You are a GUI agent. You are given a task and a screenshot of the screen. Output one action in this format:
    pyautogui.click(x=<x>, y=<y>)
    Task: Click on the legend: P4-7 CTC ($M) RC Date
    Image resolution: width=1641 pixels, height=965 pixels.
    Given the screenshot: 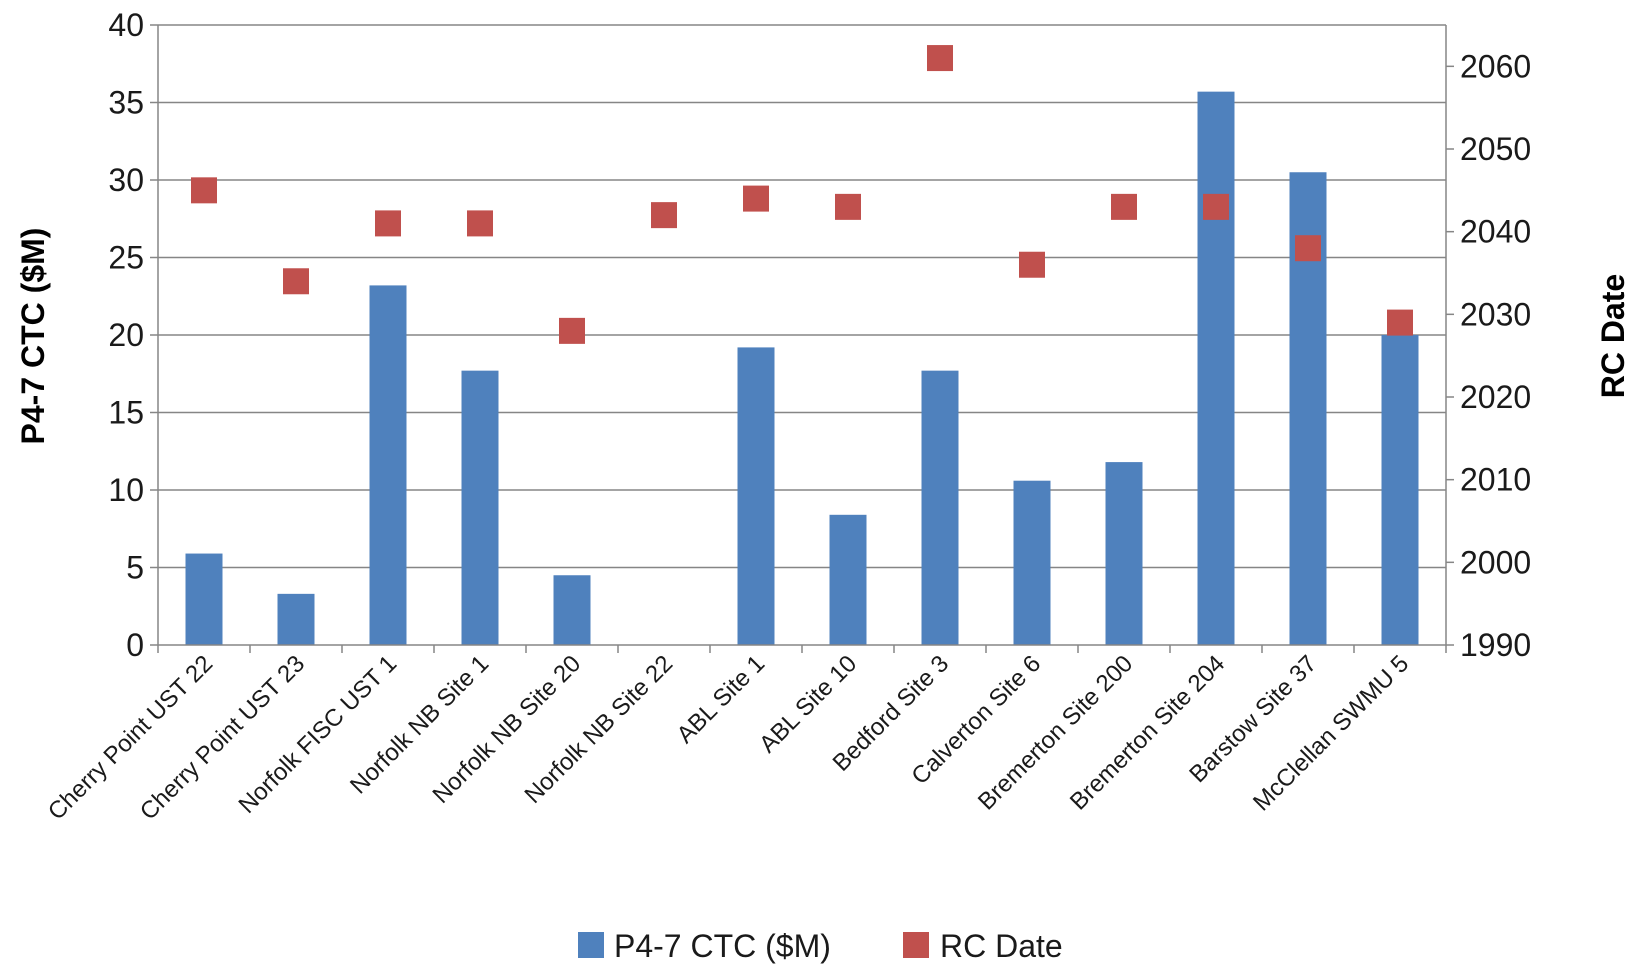 What is the action you would take?
    pyautogui.click(x=820, y=946)
    